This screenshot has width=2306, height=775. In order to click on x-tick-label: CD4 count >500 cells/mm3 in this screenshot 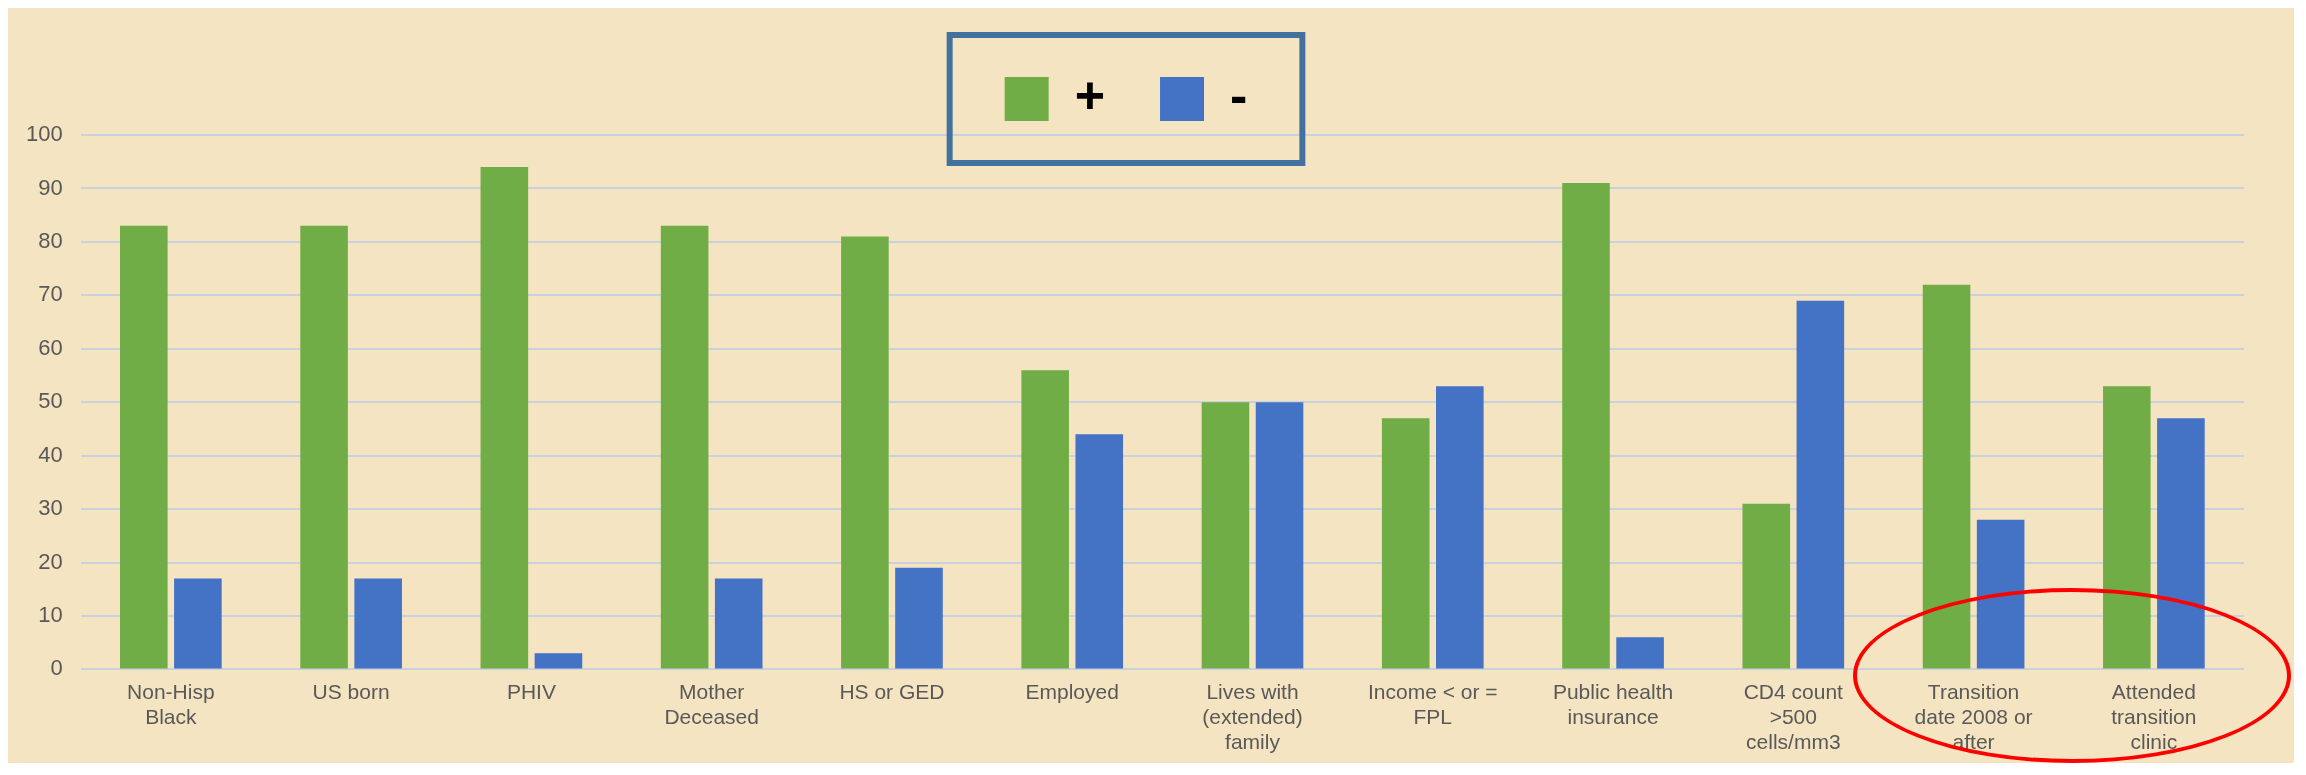, I will do `click(1793, 716)`.